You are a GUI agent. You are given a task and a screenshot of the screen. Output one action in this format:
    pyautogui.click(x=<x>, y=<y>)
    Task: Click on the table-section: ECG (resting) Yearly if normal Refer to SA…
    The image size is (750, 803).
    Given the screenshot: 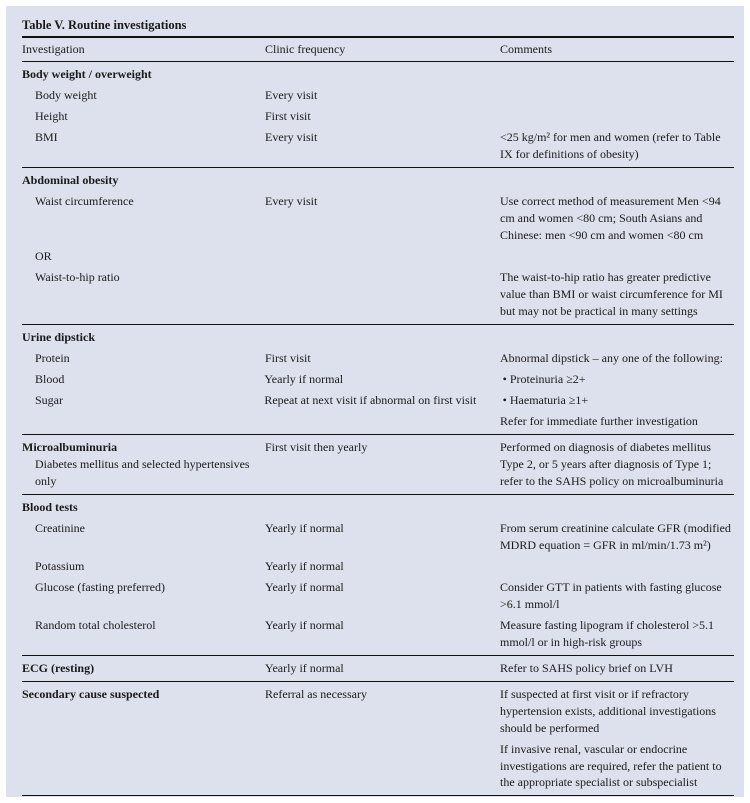 What is the action you would take?
    pyautogui.click(x=378, y=669)
    